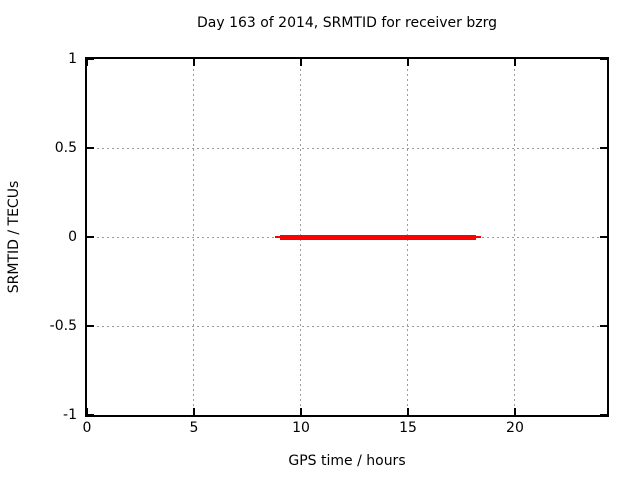  What do you see at coordinates (515, 428) in the screenshot?
I see `x-tick-label: 20` at bounding box center [515, 428].